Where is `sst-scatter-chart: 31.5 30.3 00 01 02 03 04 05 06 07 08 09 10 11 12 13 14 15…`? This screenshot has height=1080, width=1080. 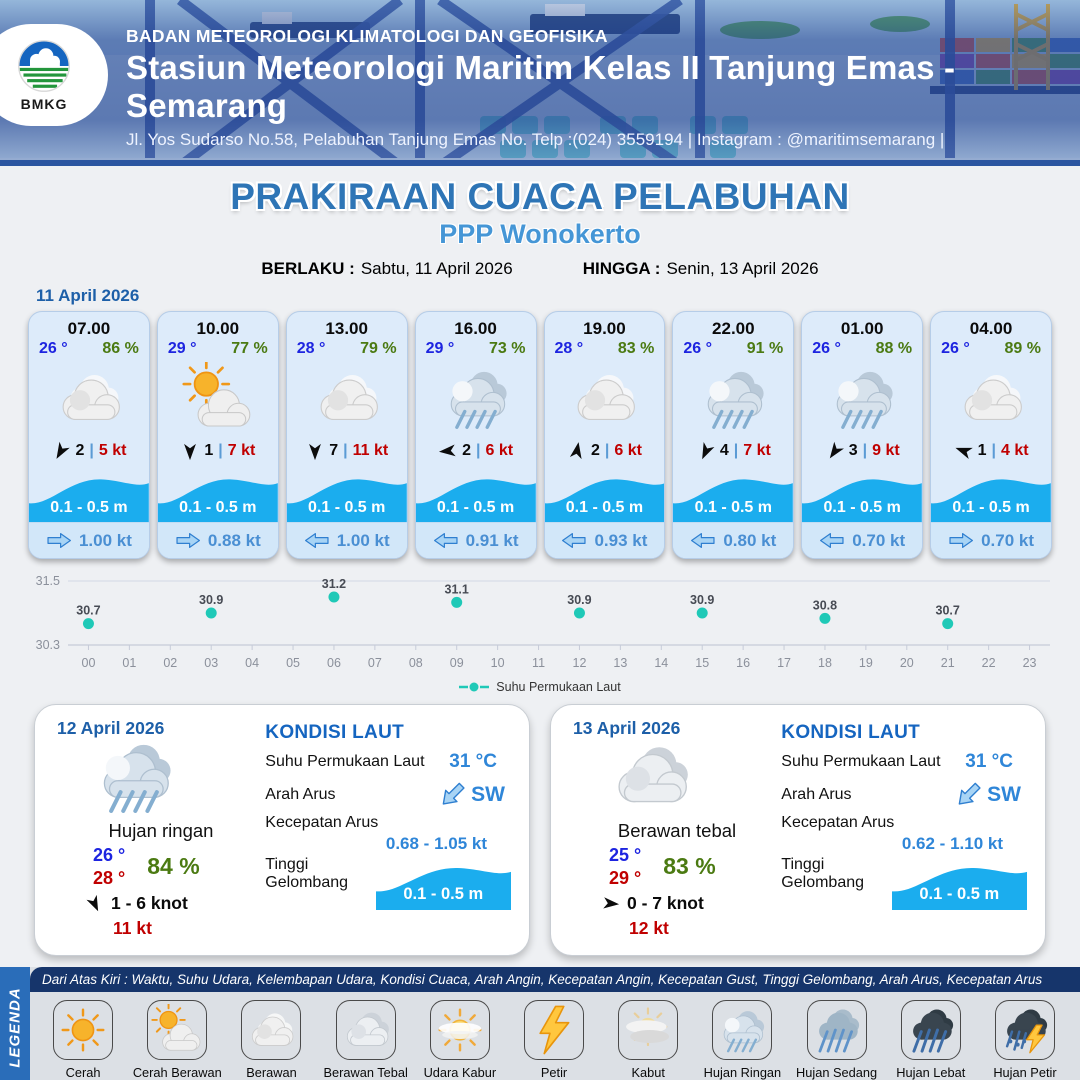
sst-scatter-chart: 31.5 30.3 00 01 02 03 04 05 06 07 08 09 10 11 12 13 14 15… is located at coordinates (543, 622).